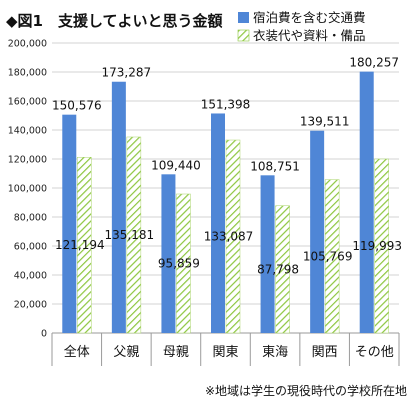 The height and width of the screenshot is (408, 413). I want to click on data-label-transport: 173,287, so click(127, 73).